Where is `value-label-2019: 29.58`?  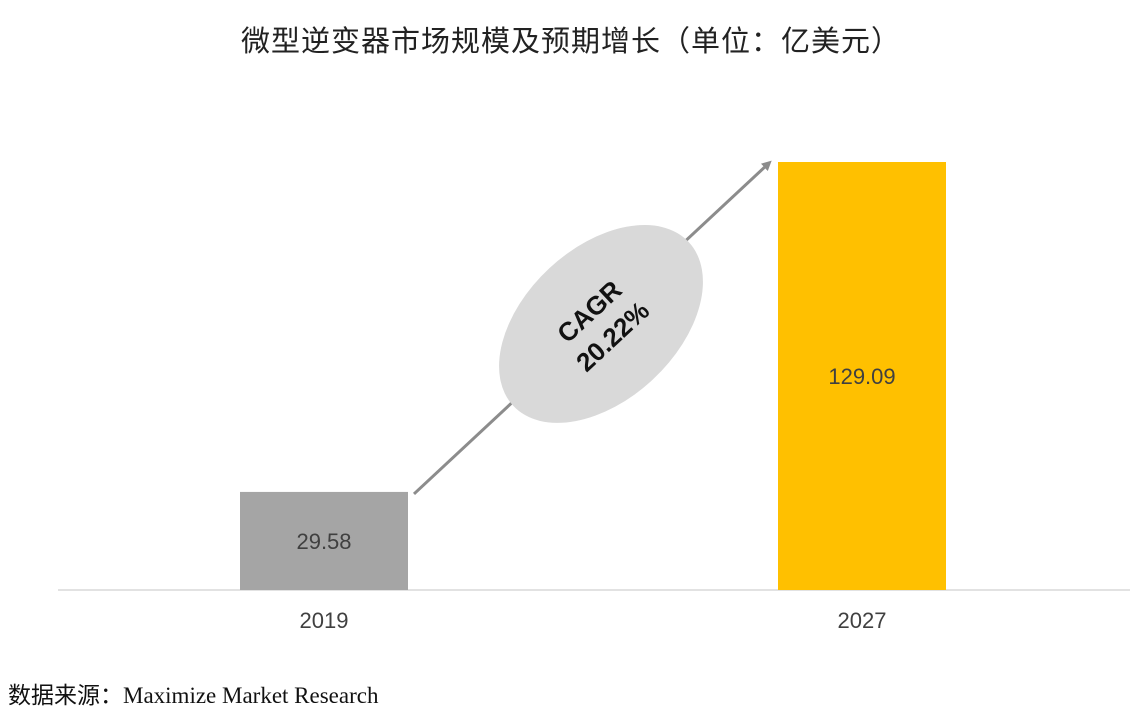
value-label-2019: 29.58 is located at coordinates (323, 541).